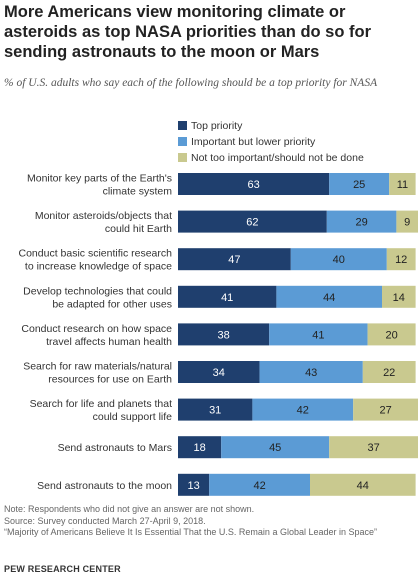 The image size is (420, 580). I want to click on category-label-line: travel affects human health, so click(109, 342).